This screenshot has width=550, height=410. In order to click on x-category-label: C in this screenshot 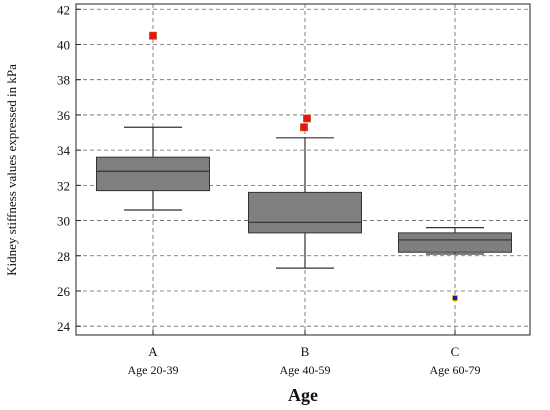, I will do `click(455, 351)`.